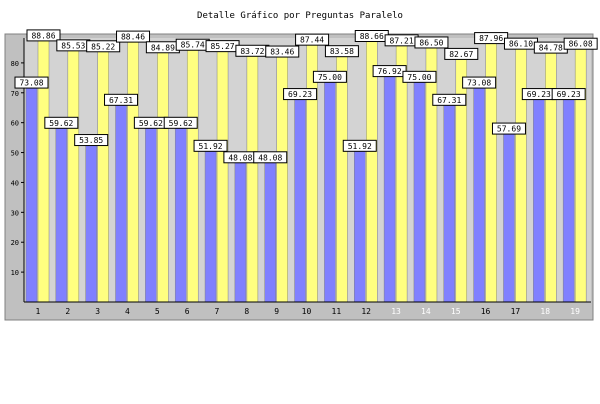  What do you see at coordinates (456, 311) in the screenshot?
I see `x-tick-label: 15` at bounding box center [456, 311].